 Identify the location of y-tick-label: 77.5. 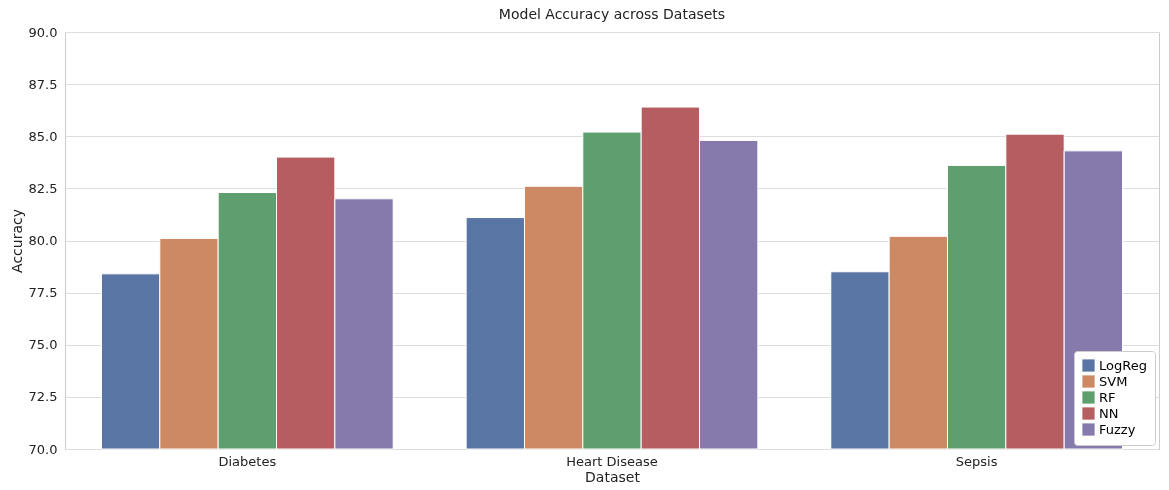
(43, 293).